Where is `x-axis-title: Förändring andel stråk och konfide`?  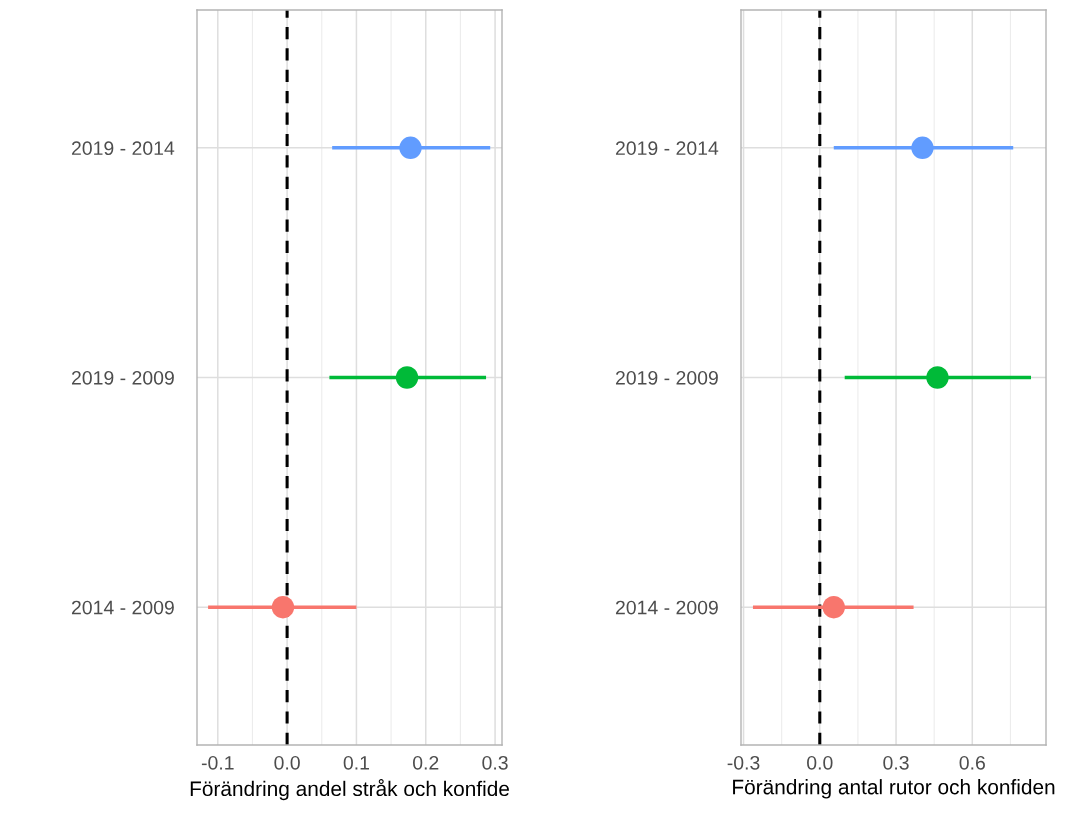 x-axis-title: Förändring andel stråk och konfide is located at coordinates (349, 790).